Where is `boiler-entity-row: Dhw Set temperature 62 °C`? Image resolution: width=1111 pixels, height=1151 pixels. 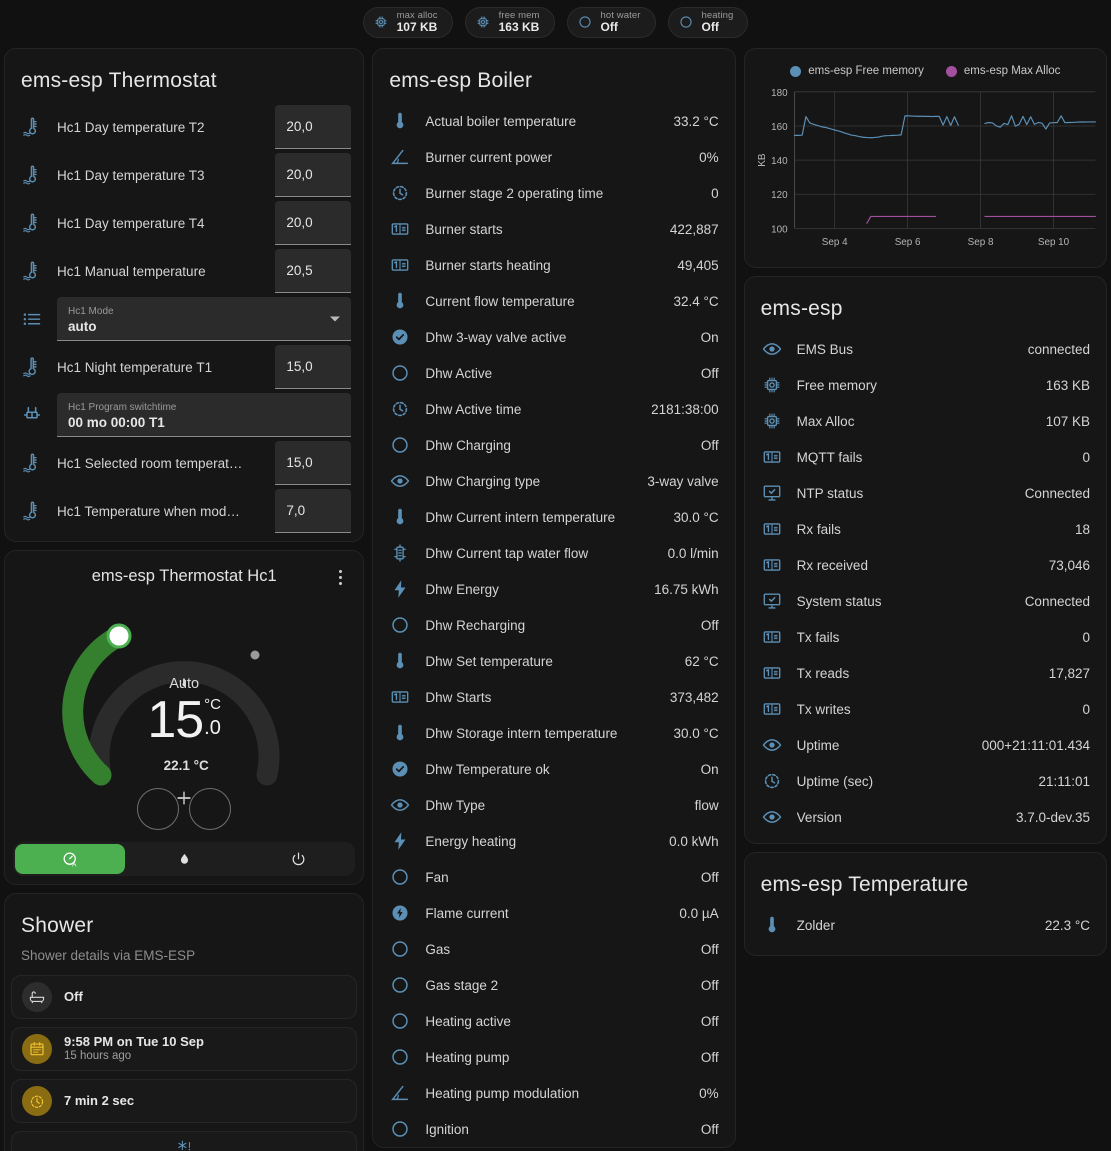 boiler-entity-row: Dhw Set temperature 62 °C is located at coordinates (553, 661).